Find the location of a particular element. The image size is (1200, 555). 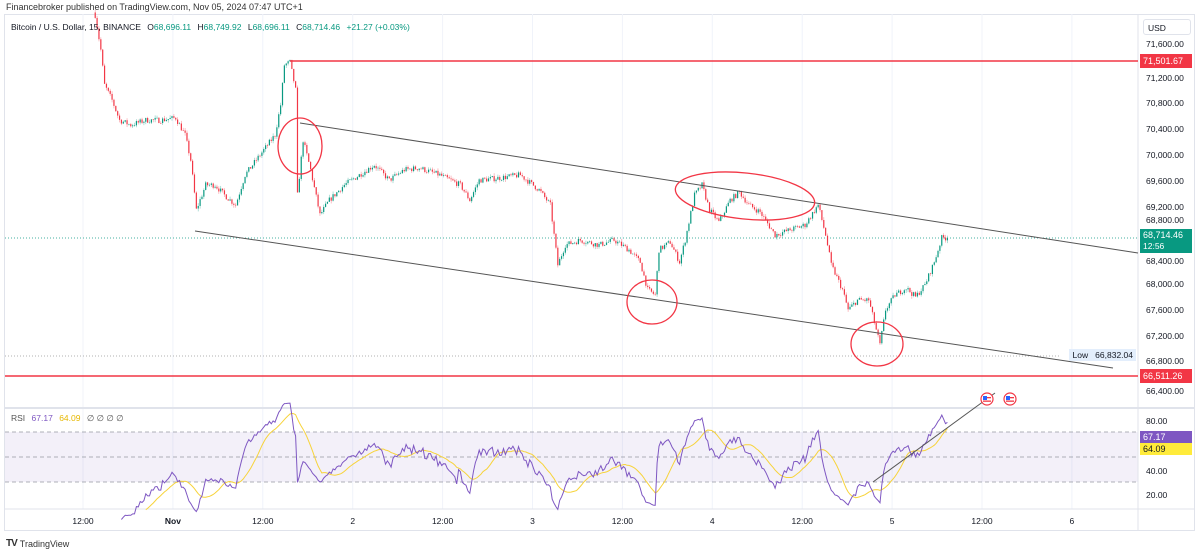

rsi-label: RSI is located at coordinates (18, 418).